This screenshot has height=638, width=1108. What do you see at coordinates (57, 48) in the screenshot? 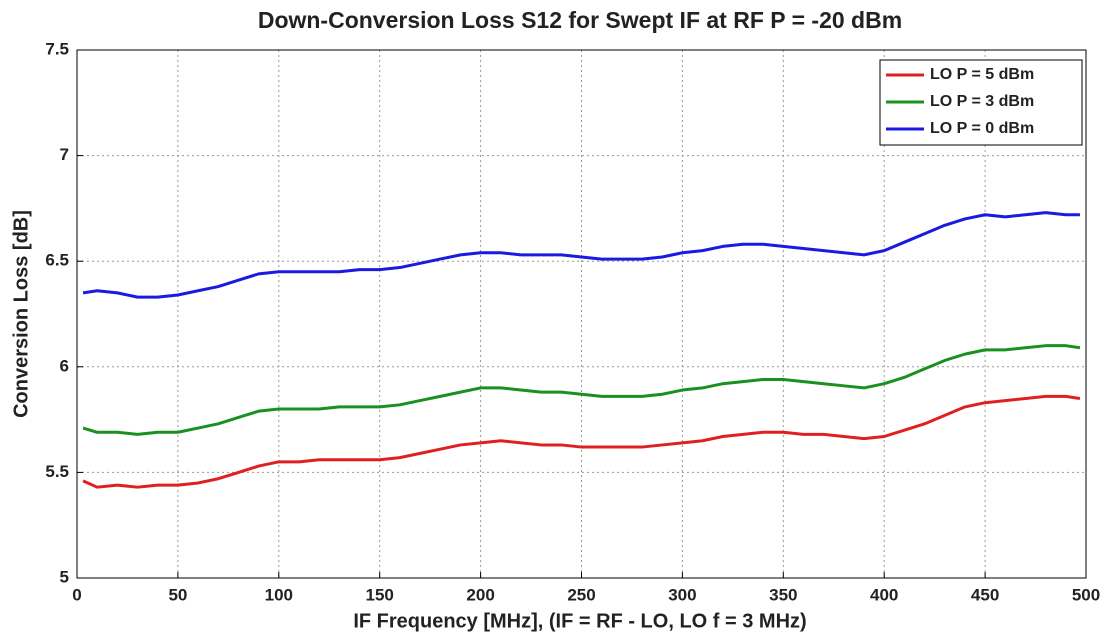
I see `y-tick-label: 7.5` at bounding box center [57, 48].